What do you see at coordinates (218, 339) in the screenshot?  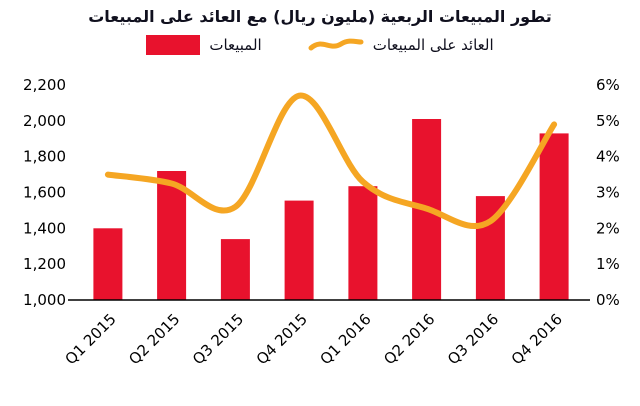 I see `category-label: Q3 2015` at bounding box center [218, 339].